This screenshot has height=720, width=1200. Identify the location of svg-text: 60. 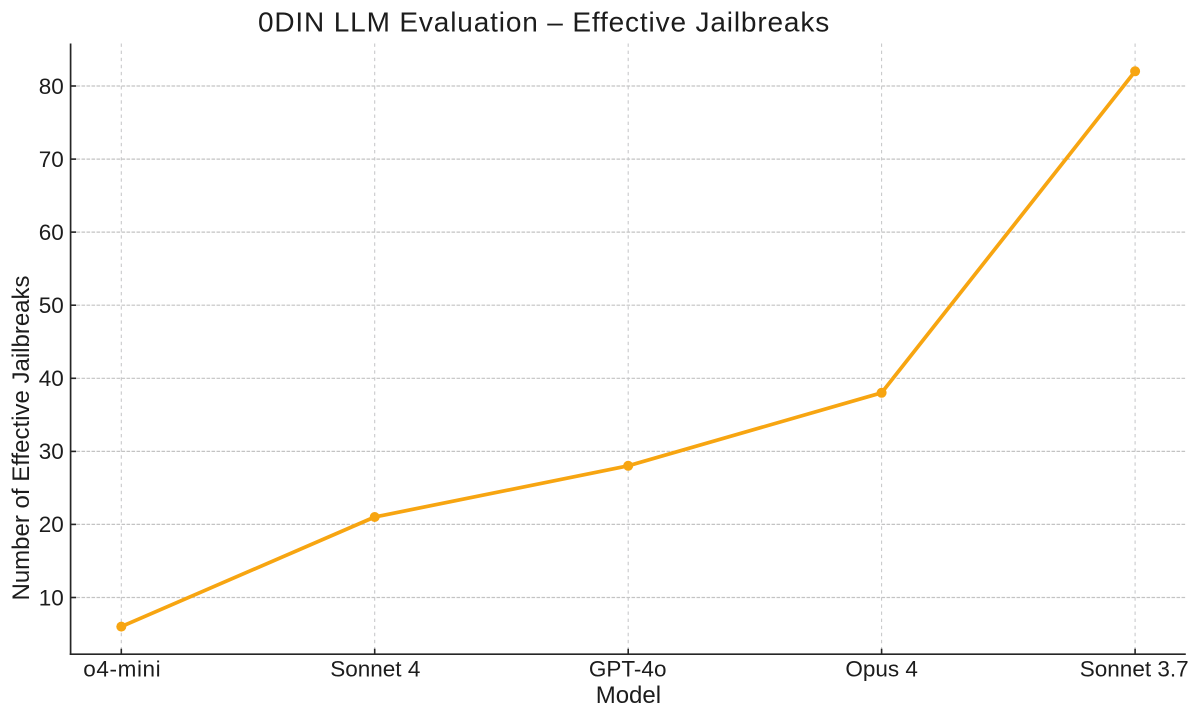
(51, 232).